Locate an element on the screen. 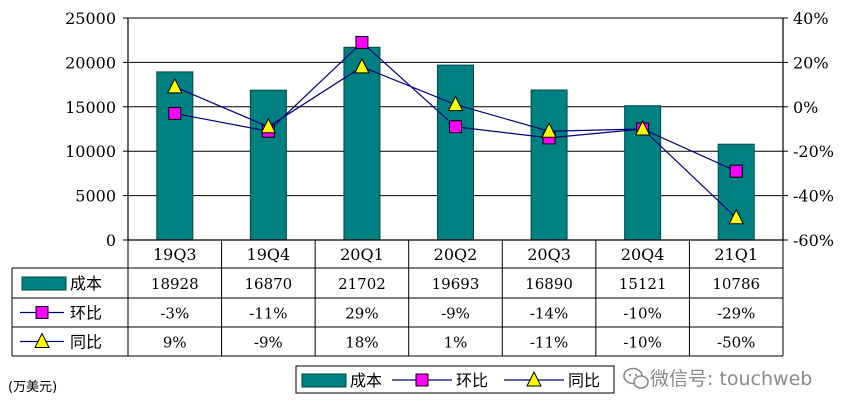 This screenshot has width=852, height=416. left-tick-label: 10000 is located at coordinates (90, 151).